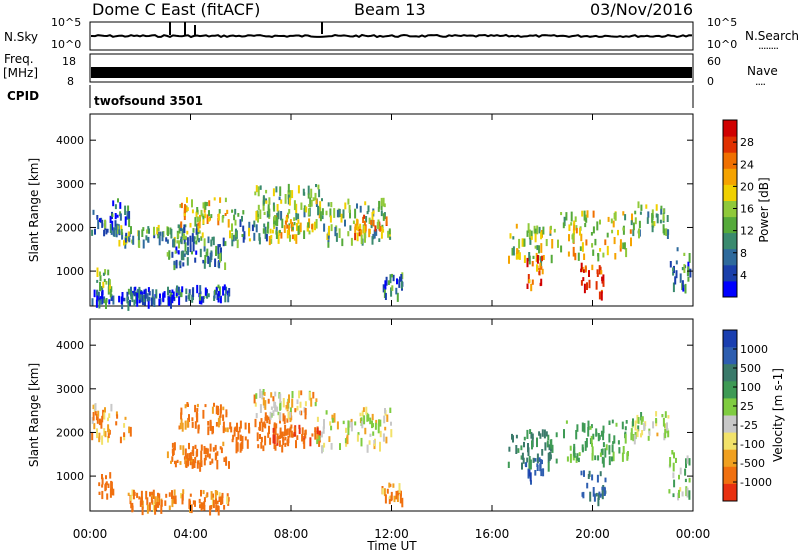 The image size is (800, 554). Describe the element at coordinates (391, 534) in the screenshot. I see `xtick-label: 12:00` at that location.